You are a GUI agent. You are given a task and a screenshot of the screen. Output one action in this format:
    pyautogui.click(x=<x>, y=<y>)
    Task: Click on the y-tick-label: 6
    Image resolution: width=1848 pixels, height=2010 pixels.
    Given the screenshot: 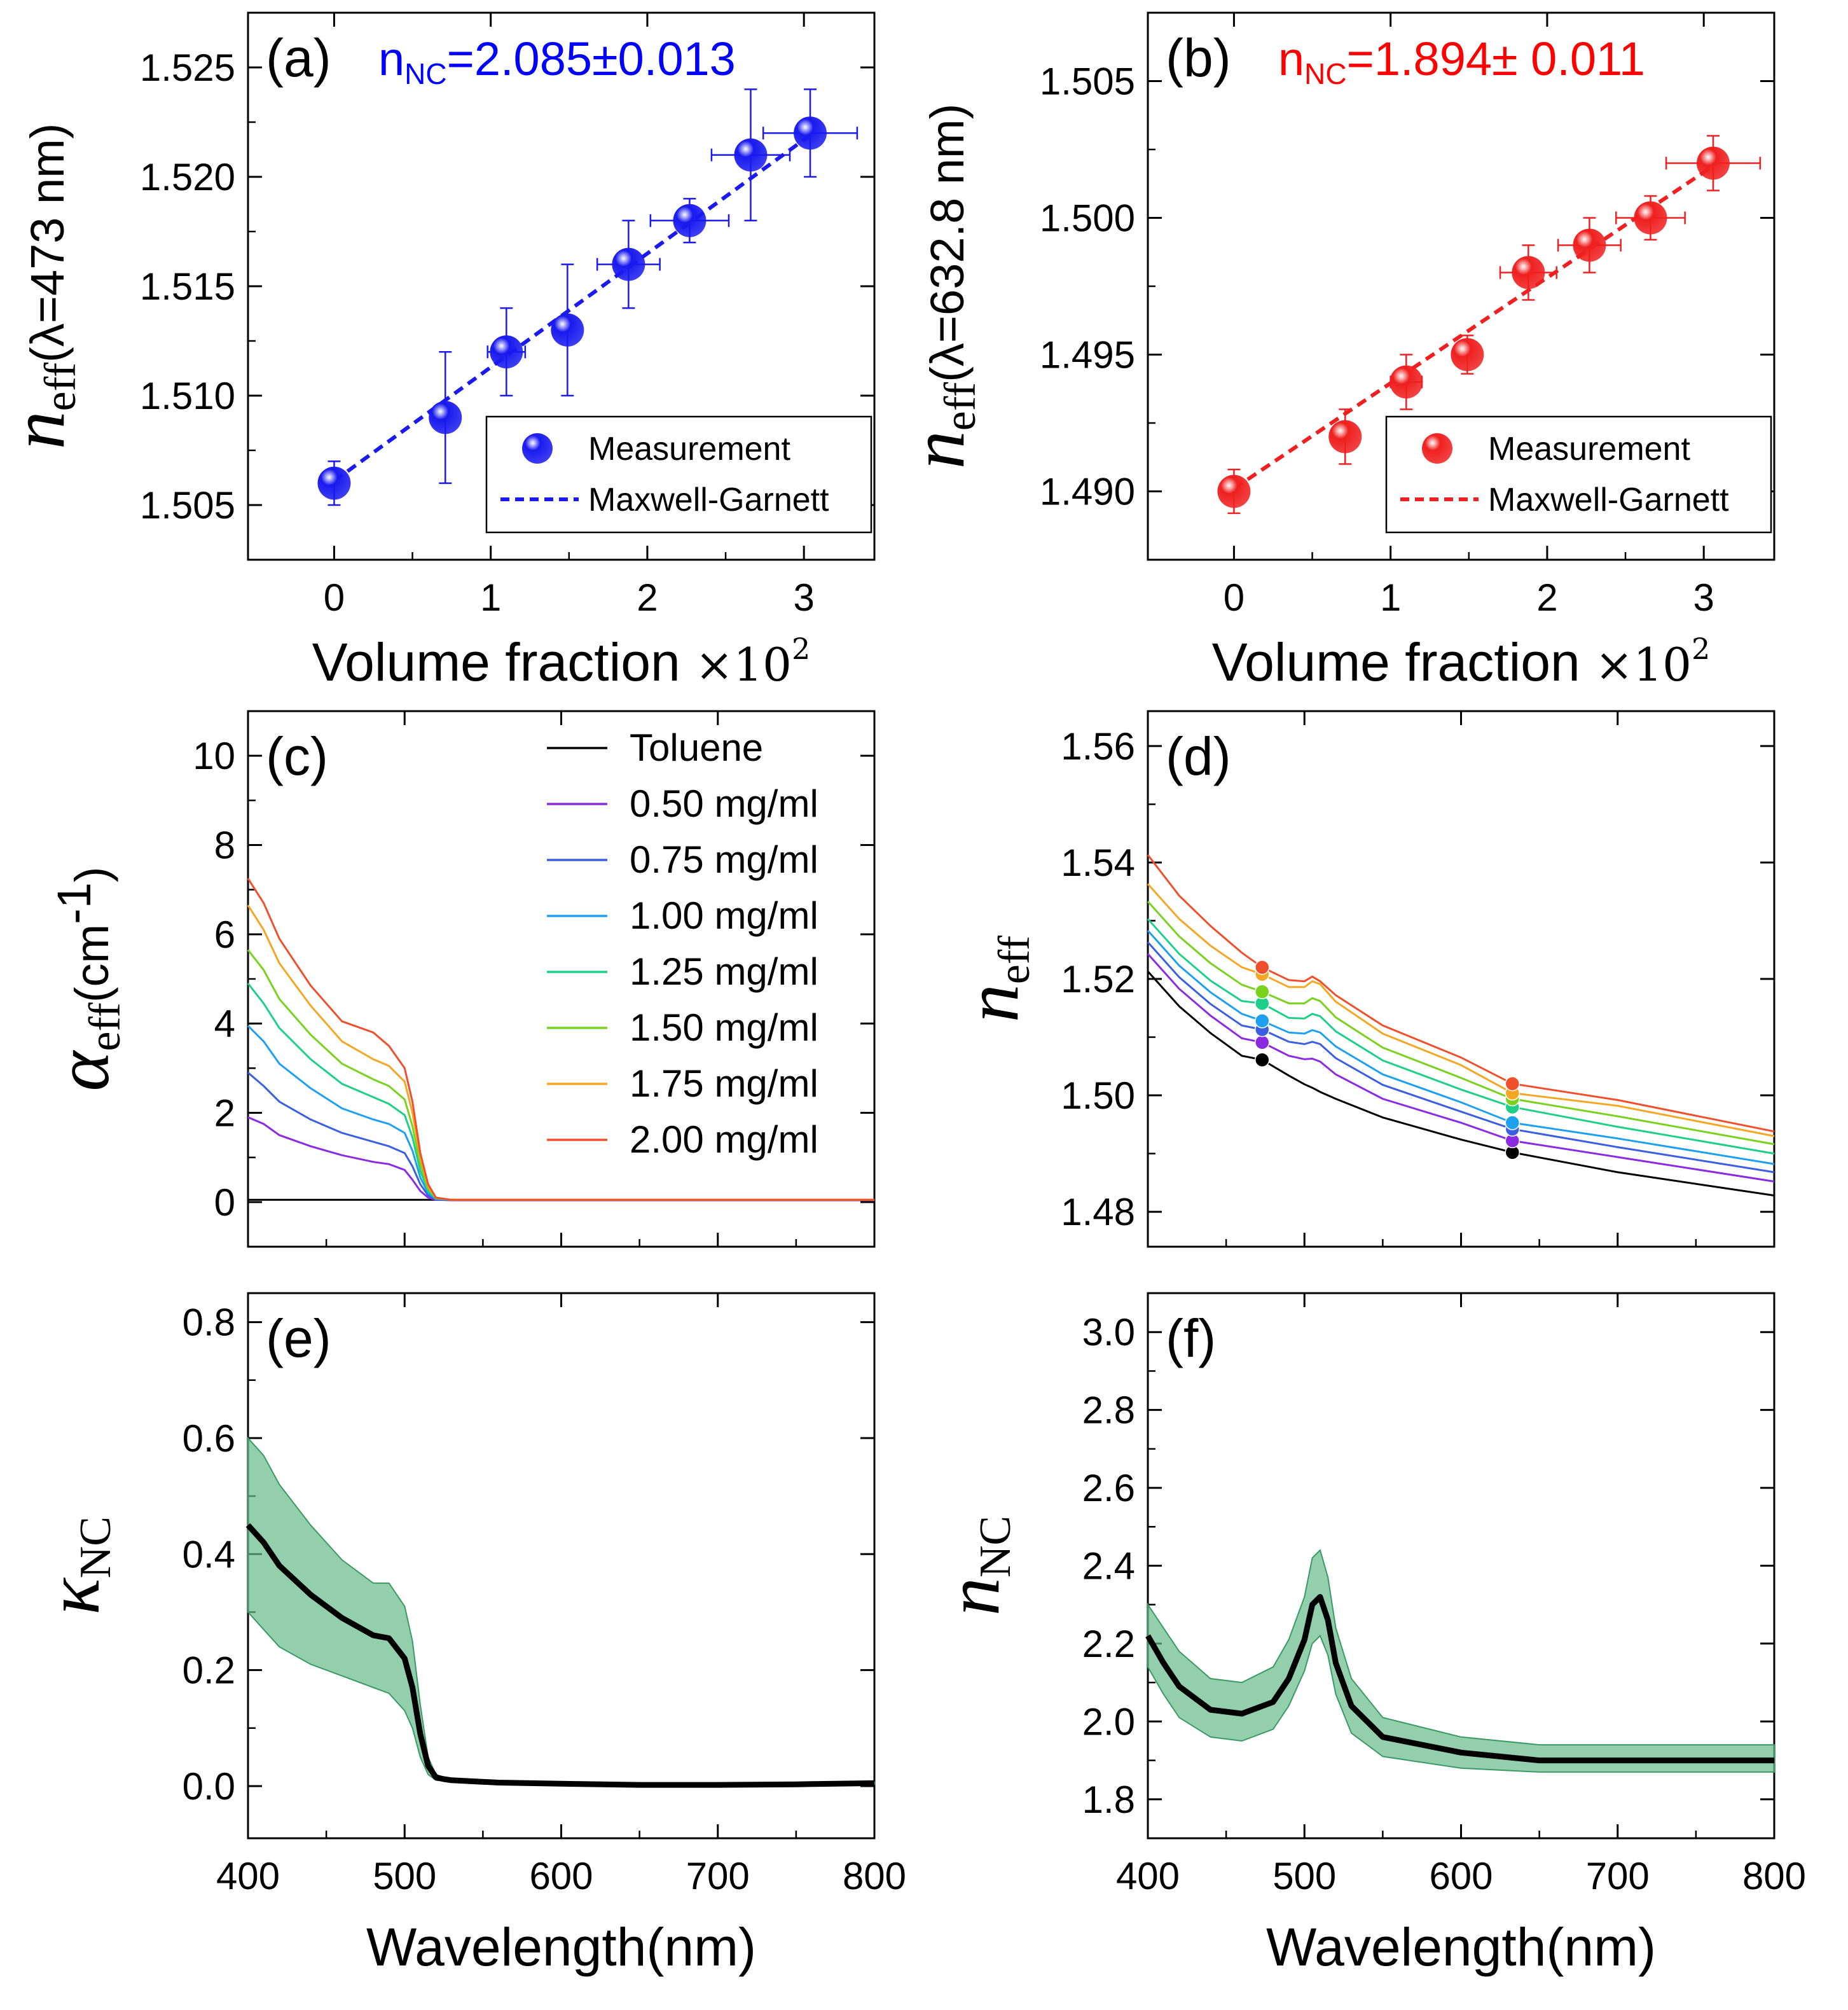 What is the action you would take?
    pyautogui.click(x=225, y=934)
    